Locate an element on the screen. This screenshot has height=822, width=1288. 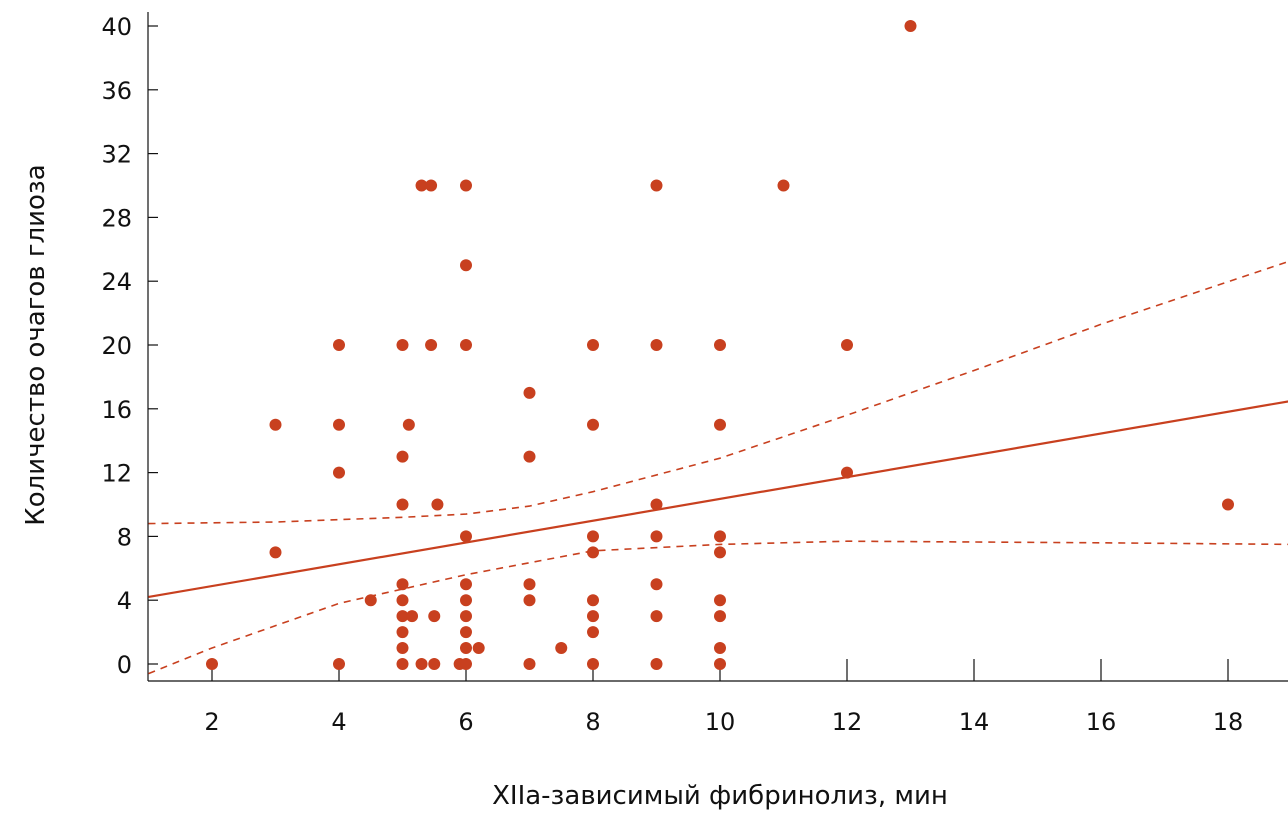
x-tick-label: 2 is located at coordinates (211, 722).